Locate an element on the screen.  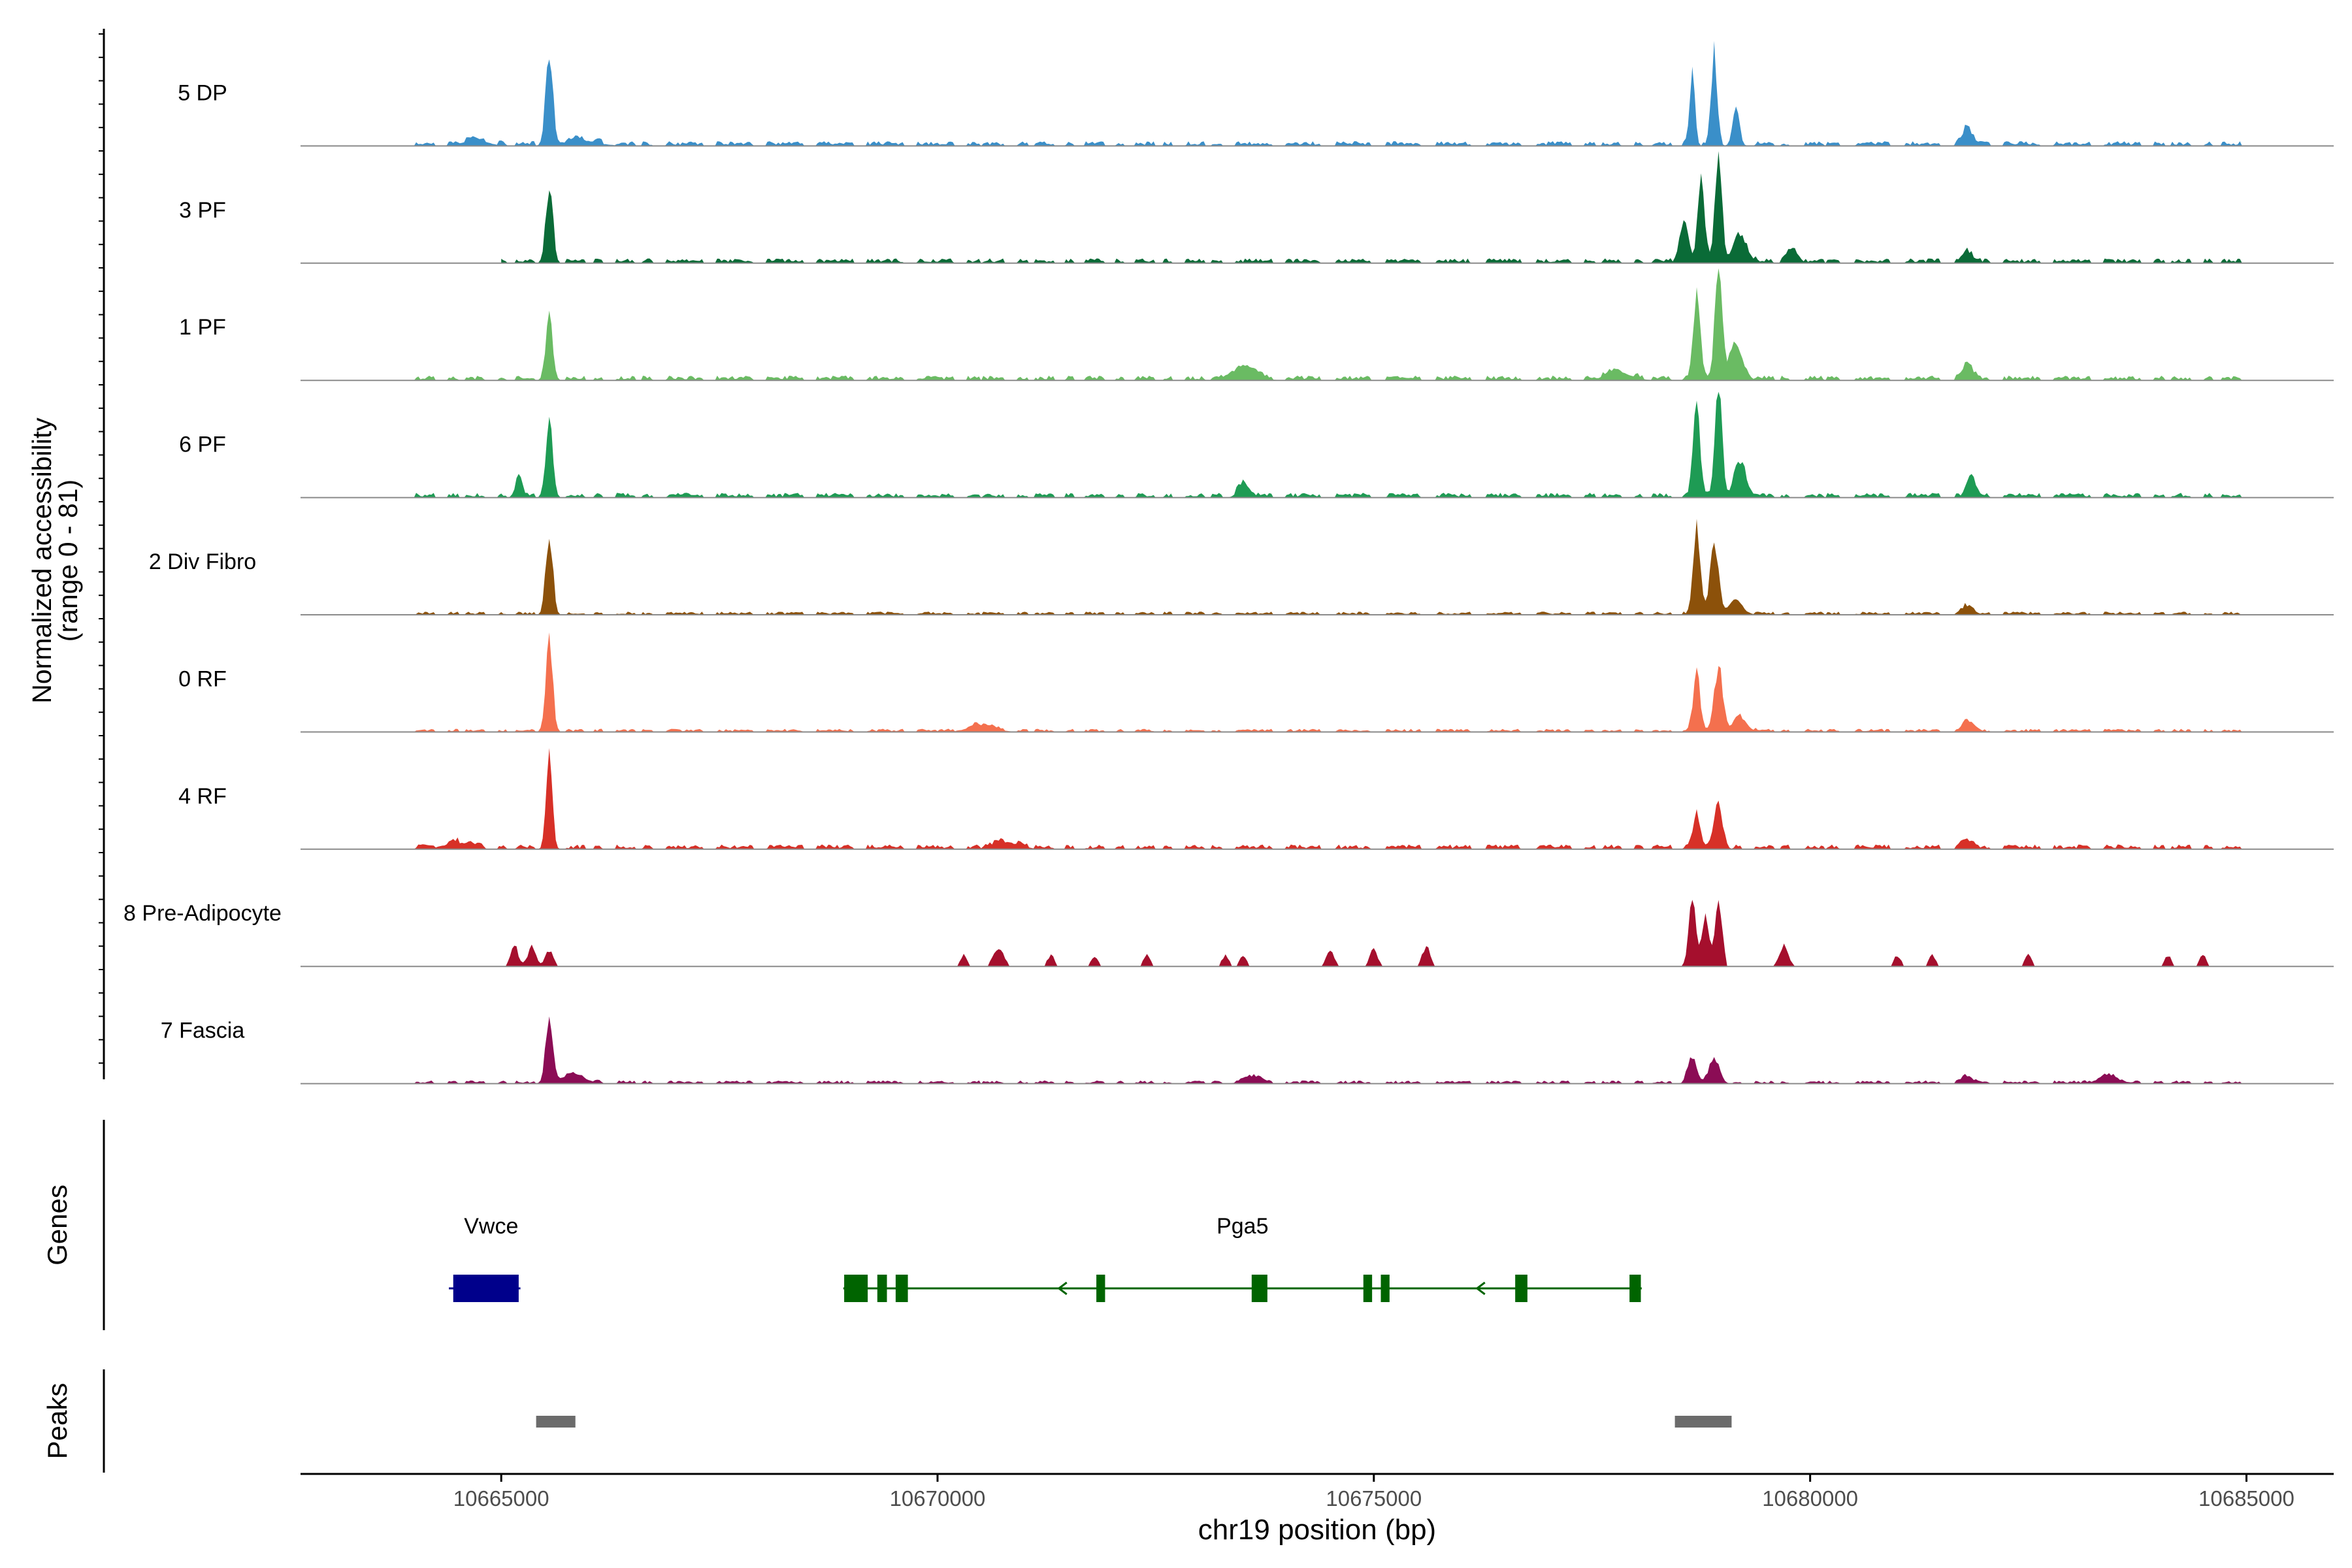
track-8: 8 Pre-Adipocyte is located at coordinates (1228, 934).